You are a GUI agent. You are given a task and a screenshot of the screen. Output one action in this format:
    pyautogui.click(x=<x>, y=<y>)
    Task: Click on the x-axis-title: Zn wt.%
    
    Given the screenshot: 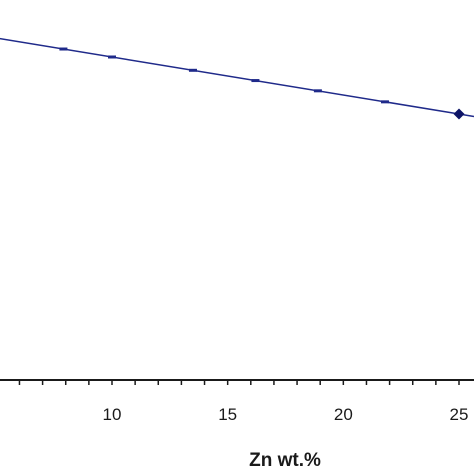 What is the action you would take?
    pyautogui.click(x=285, y=460)
    